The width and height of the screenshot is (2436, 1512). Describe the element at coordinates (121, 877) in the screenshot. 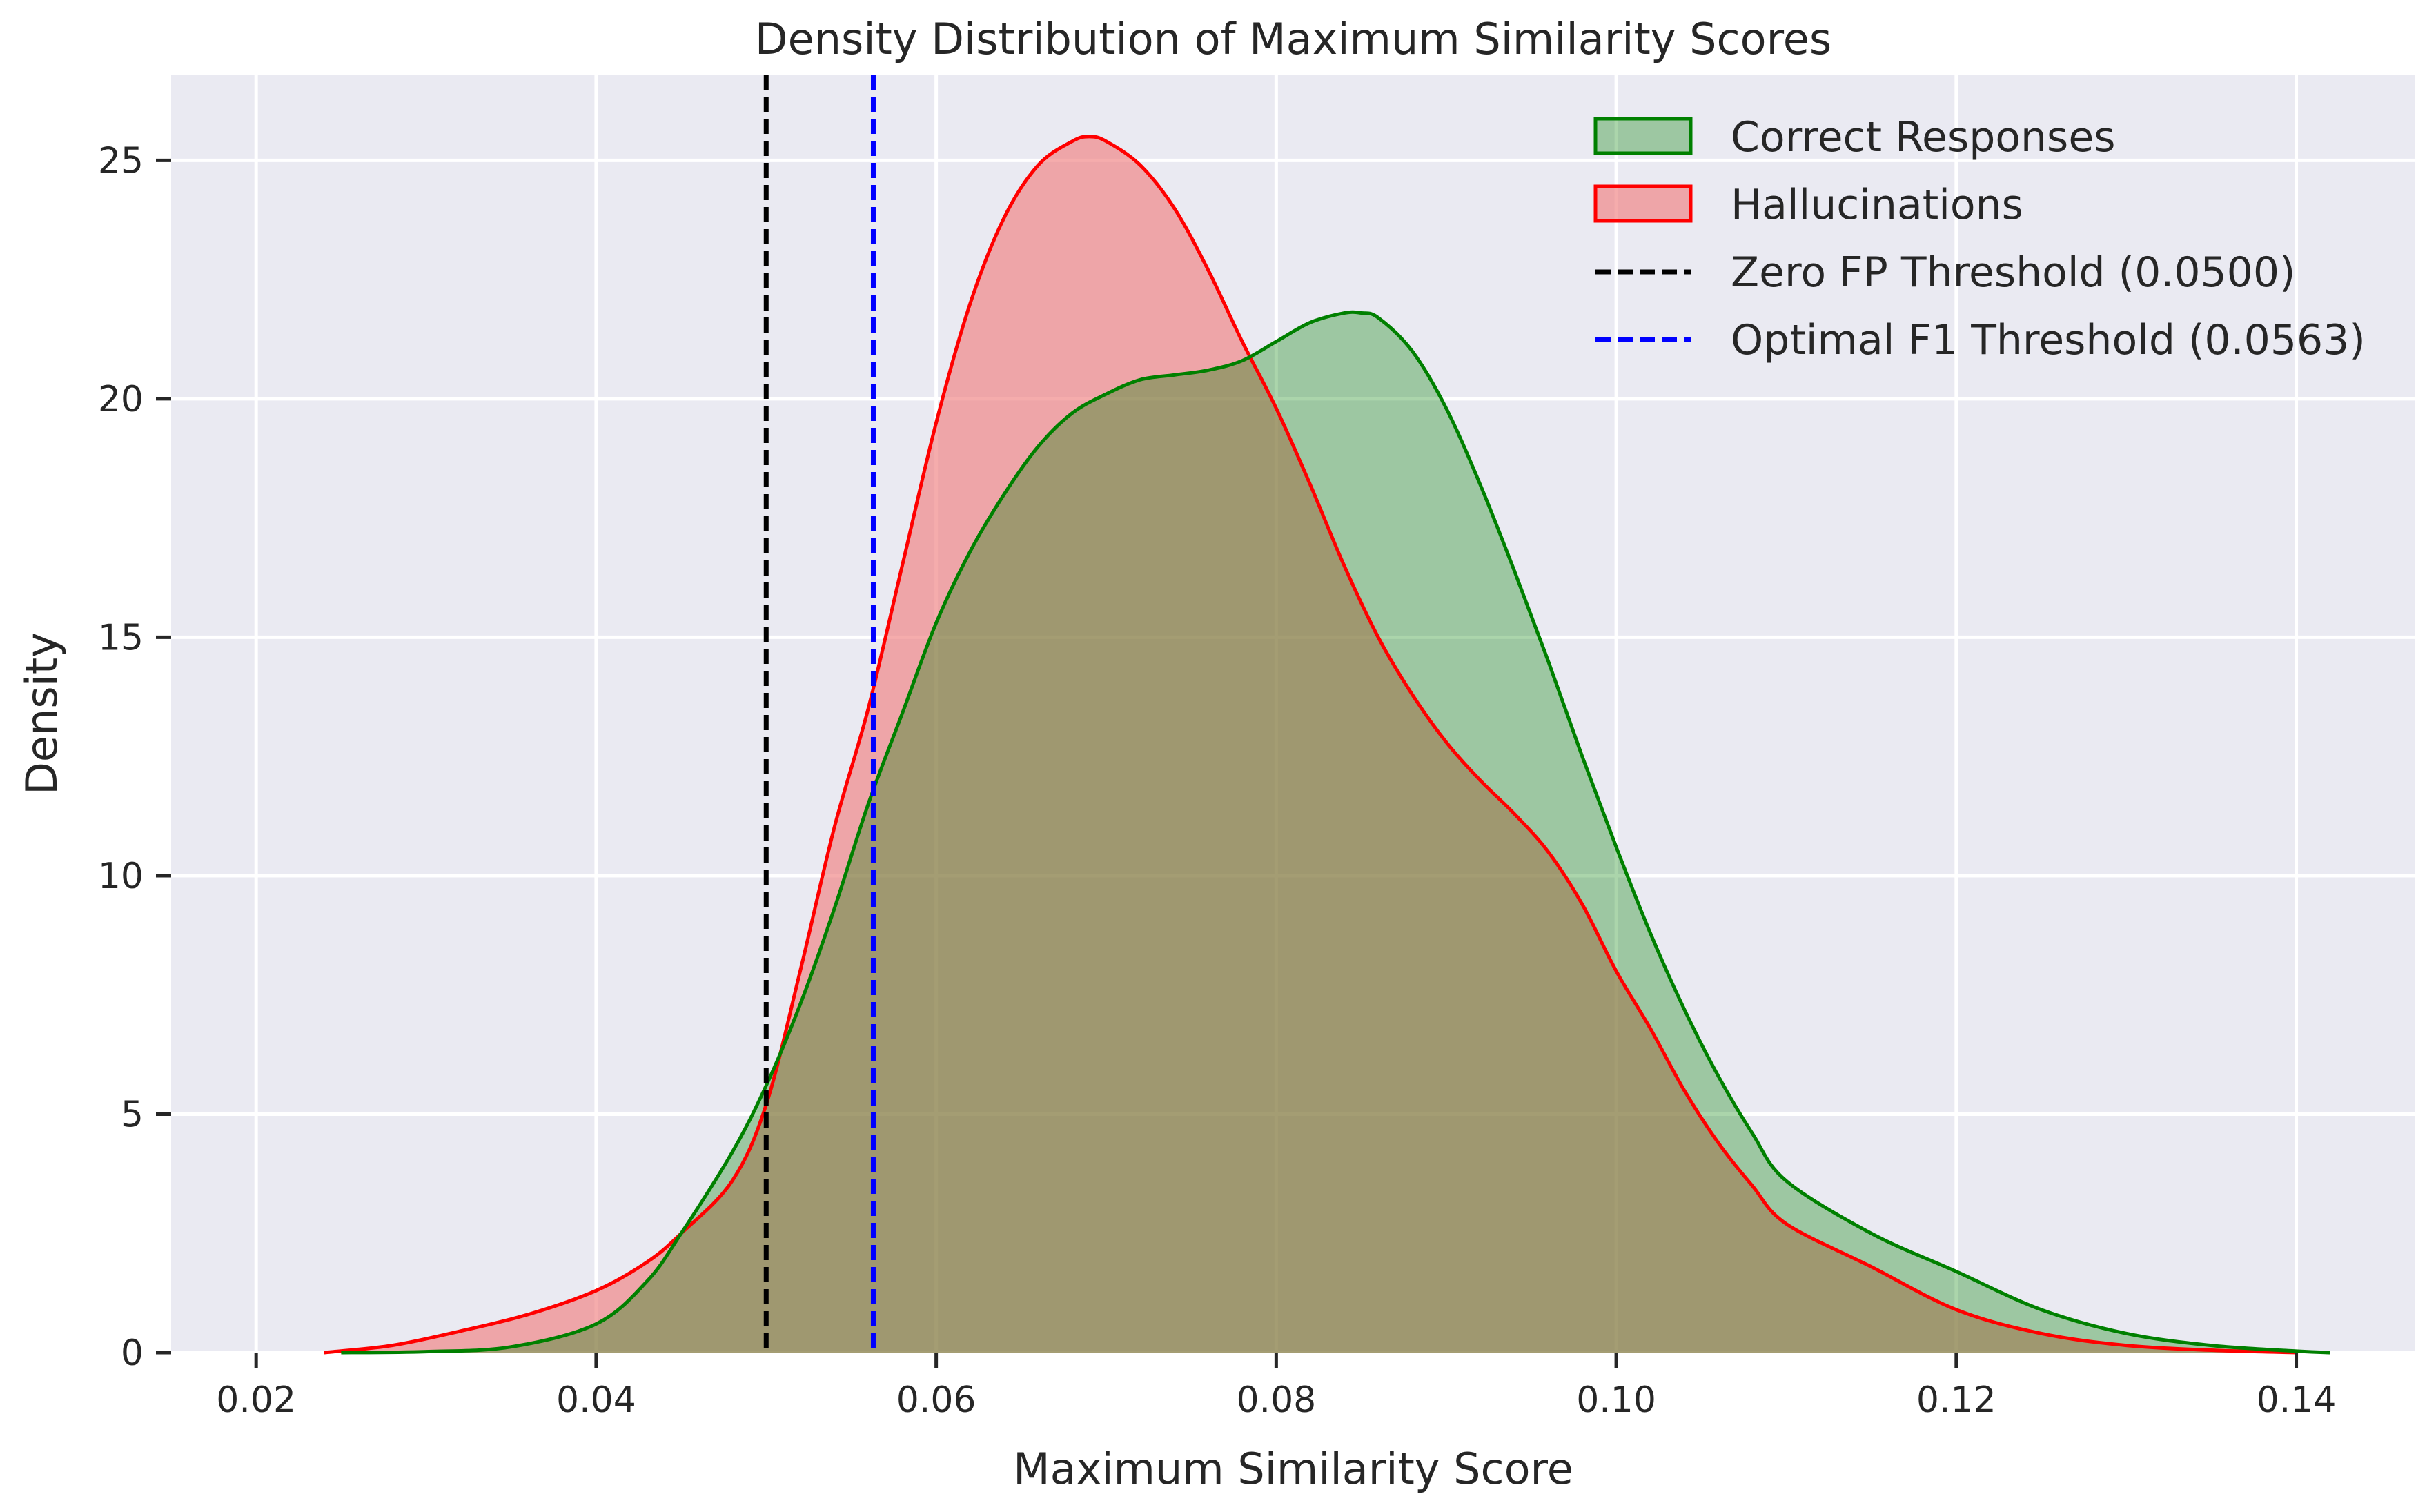

I see `y-tick-label: 10` at that location.